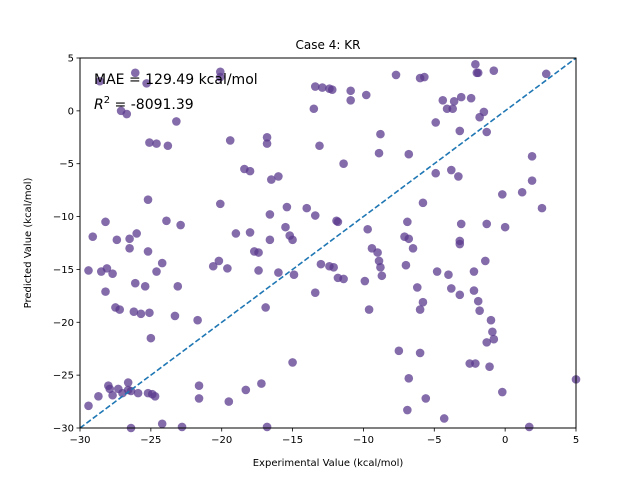 This screenshot has width=640, height=480. I want to click on x-tick-label: 5, so click(576, 440).